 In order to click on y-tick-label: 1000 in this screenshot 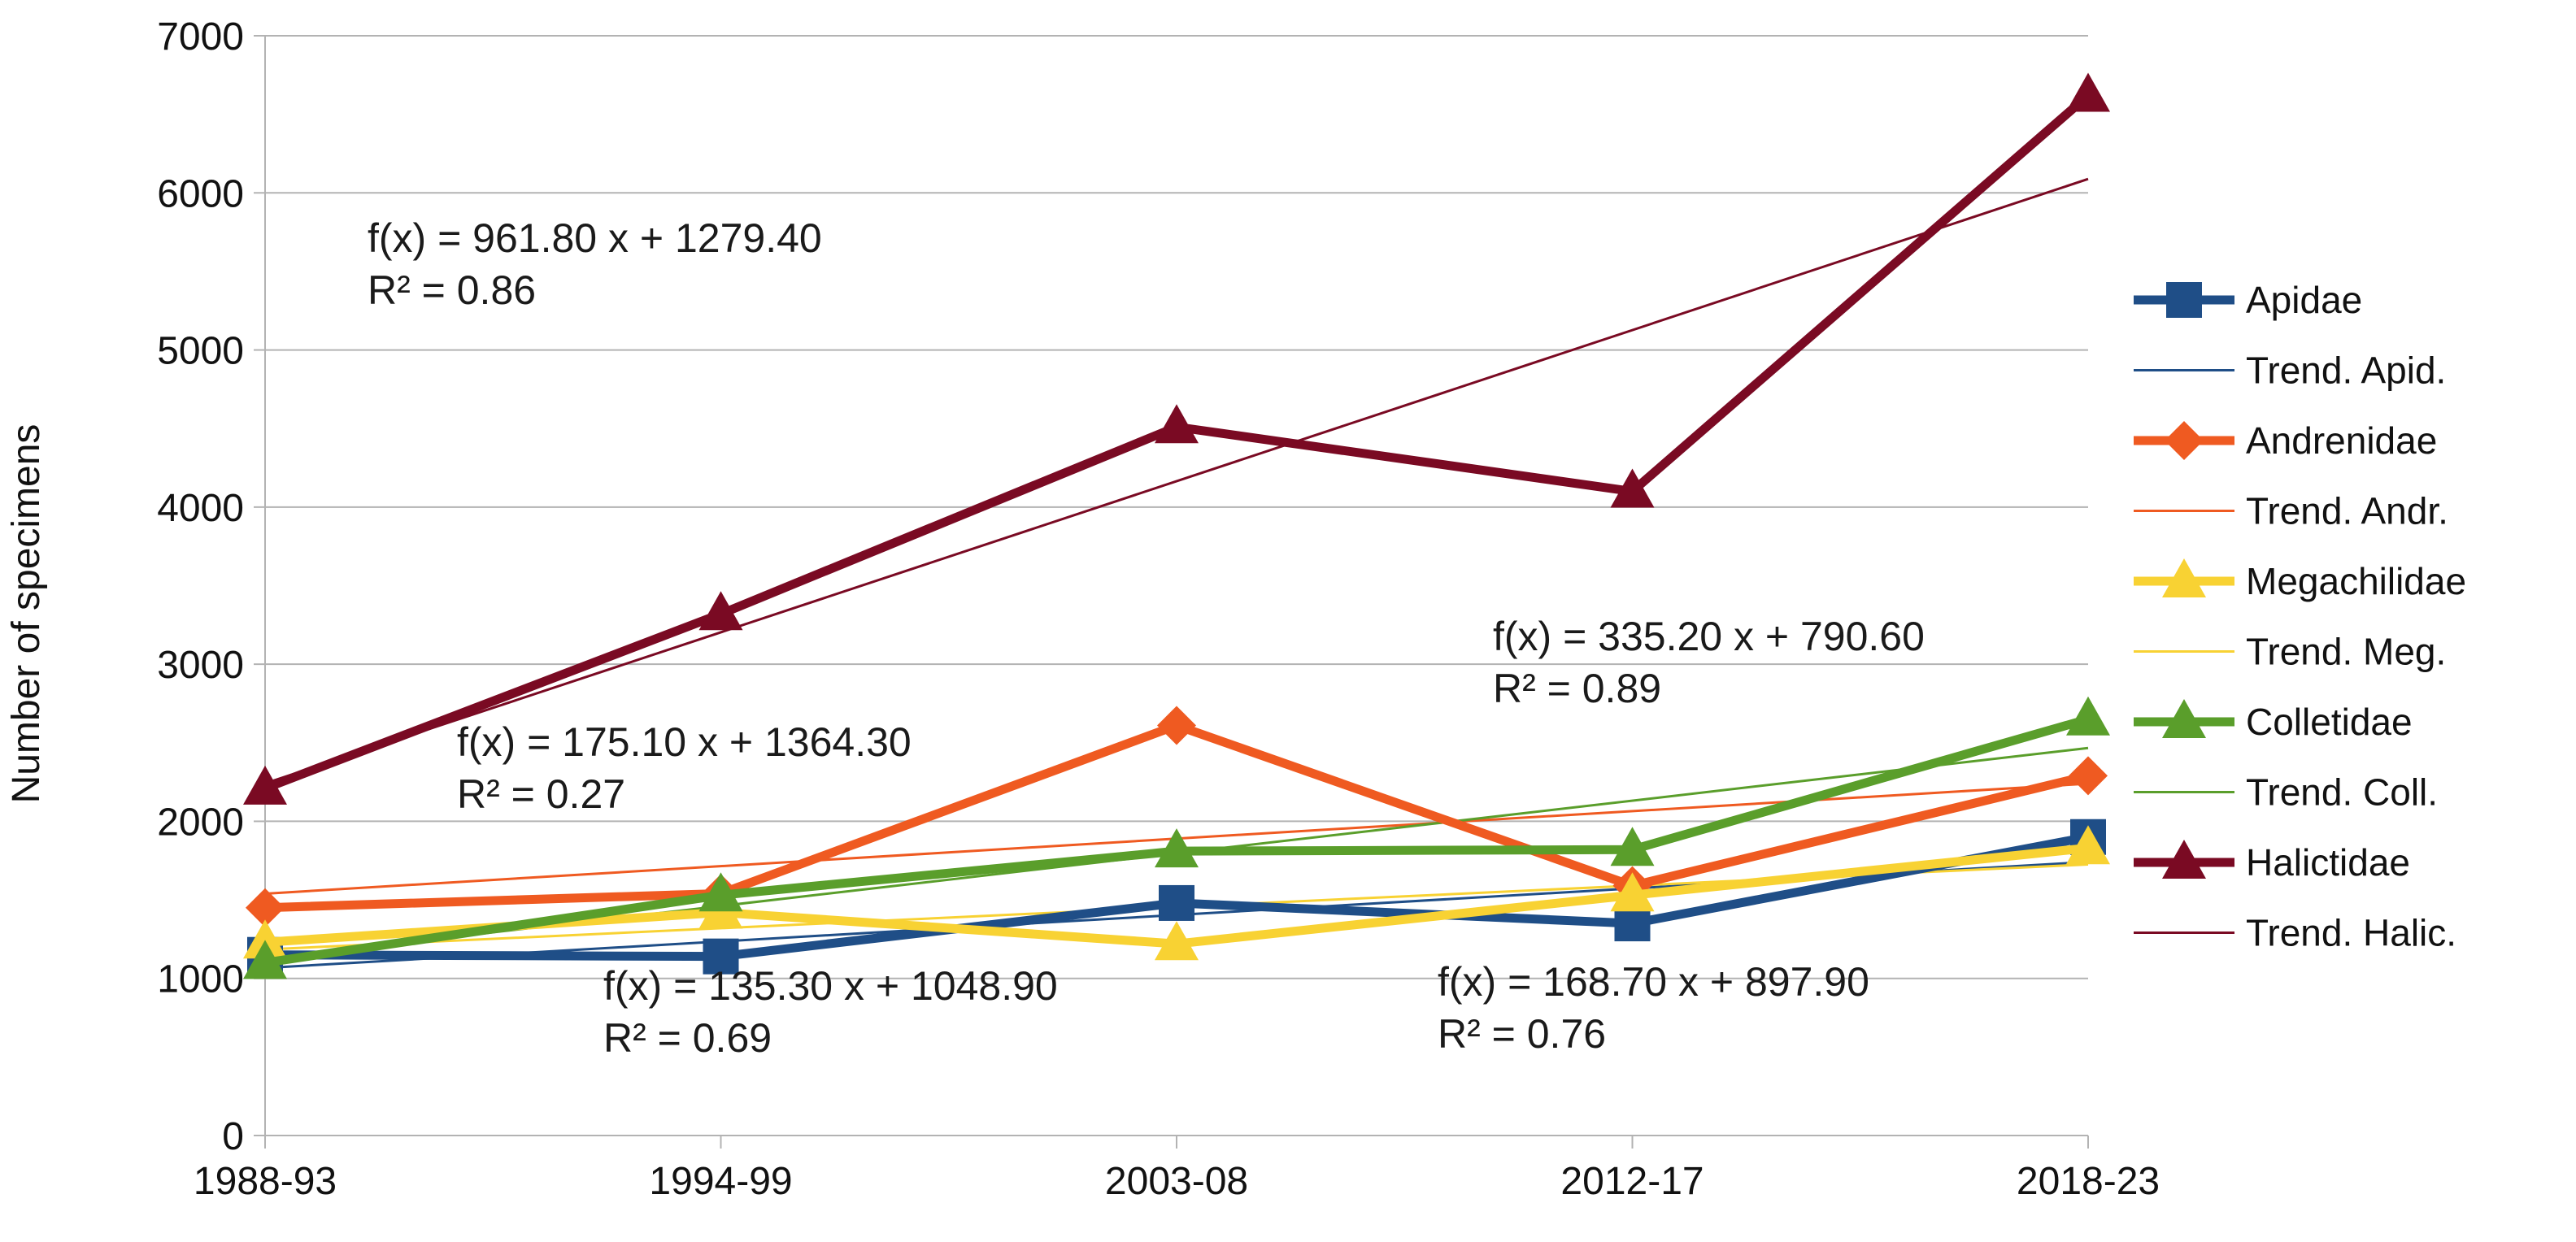, I will do `click(201, 979)`.